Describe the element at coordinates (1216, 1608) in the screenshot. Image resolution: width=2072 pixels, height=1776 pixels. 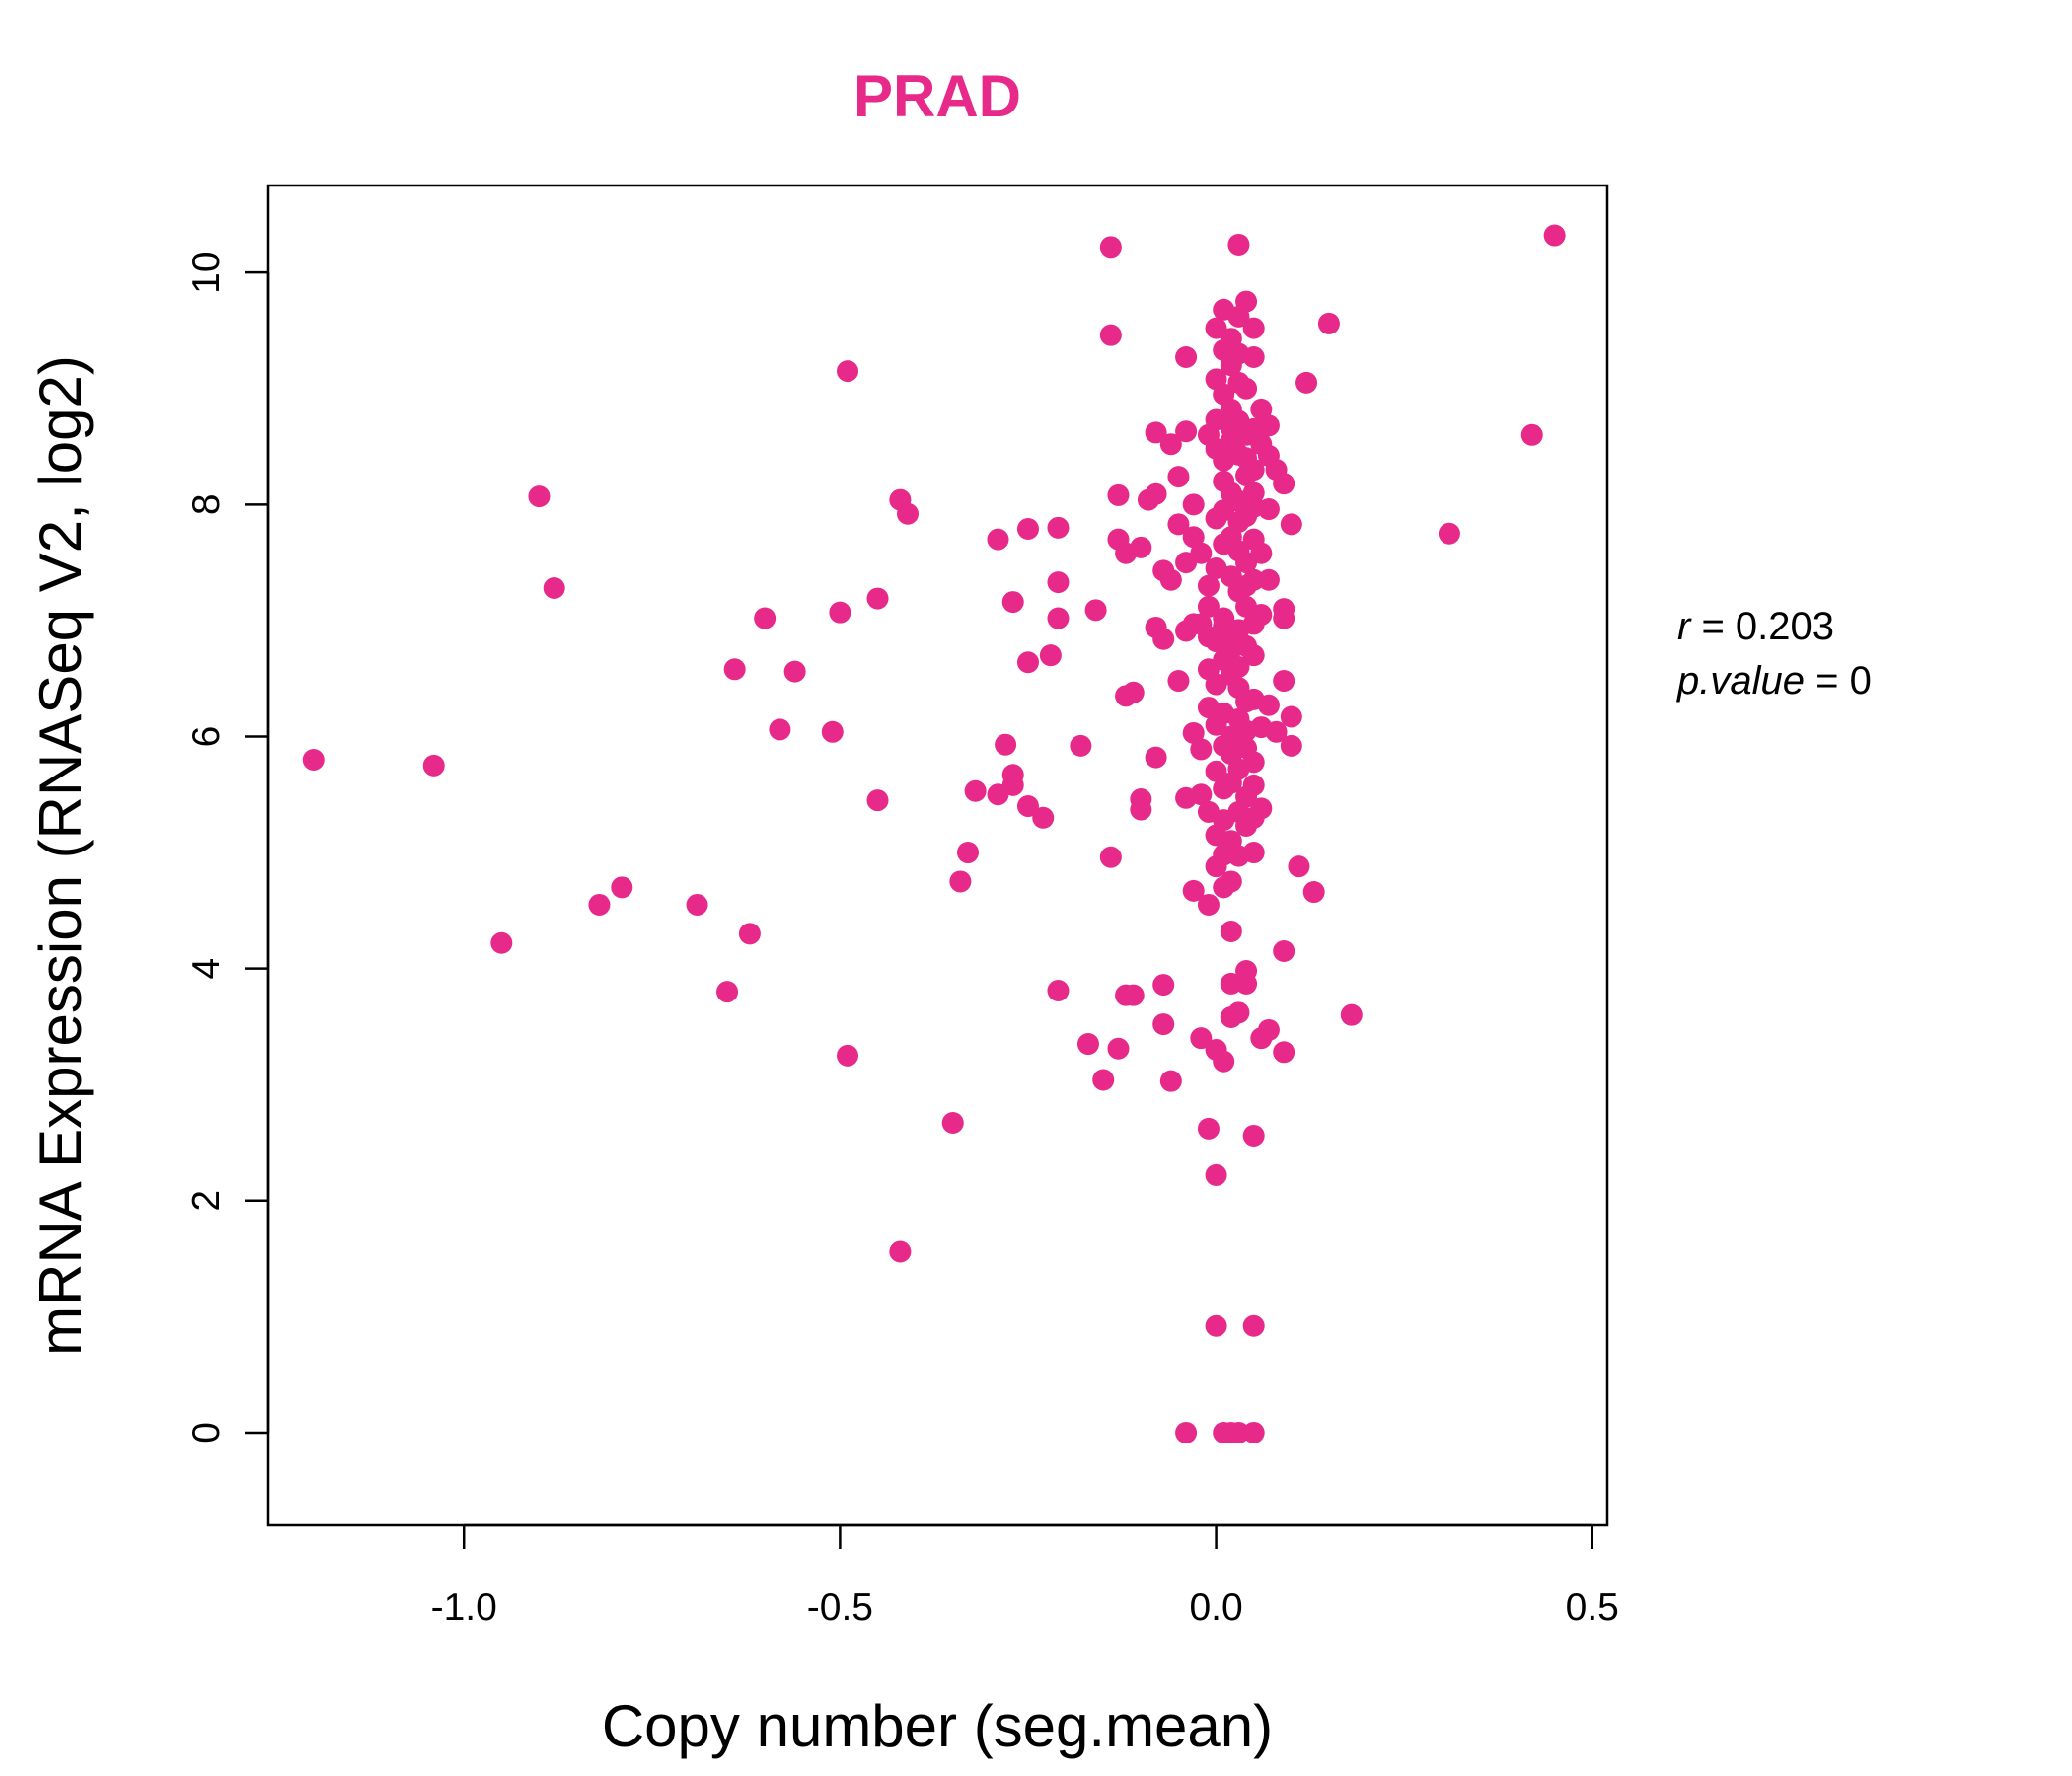
I see `x-tick-label: 0.0` at that location.